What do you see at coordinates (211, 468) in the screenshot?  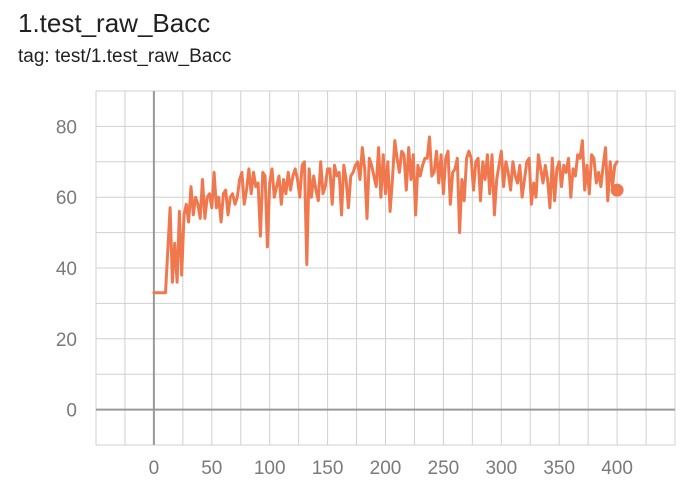 I see `x-tick-label: 50` at bounding box center [211, 468].